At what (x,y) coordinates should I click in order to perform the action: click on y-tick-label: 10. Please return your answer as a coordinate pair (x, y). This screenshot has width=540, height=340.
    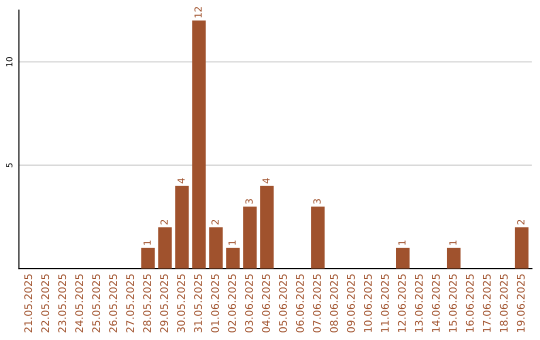
    Looking at the image, I should click on (9, 61).